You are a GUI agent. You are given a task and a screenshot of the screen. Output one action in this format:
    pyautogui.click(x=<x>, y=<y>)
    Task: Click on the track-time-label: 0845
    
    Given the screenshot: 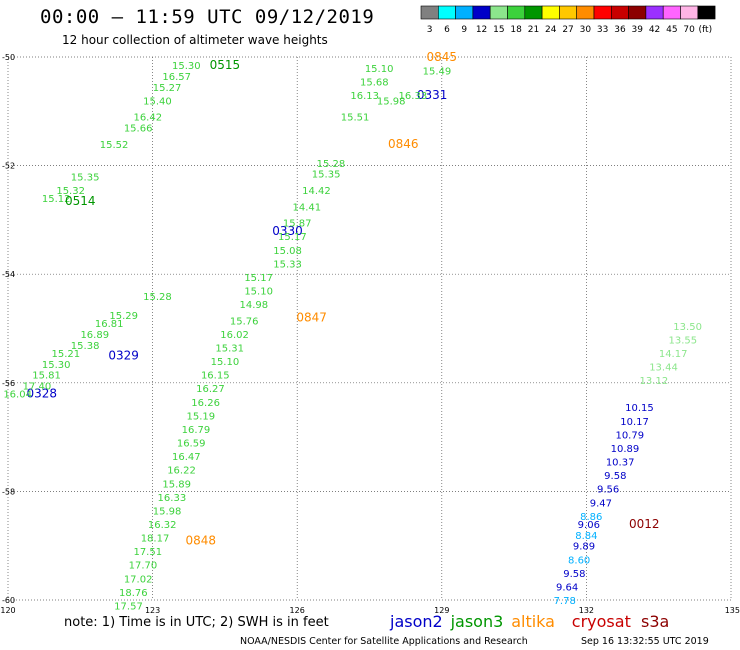 What is the action you would take?
    pyautogui.click(x=442, y=57)
    